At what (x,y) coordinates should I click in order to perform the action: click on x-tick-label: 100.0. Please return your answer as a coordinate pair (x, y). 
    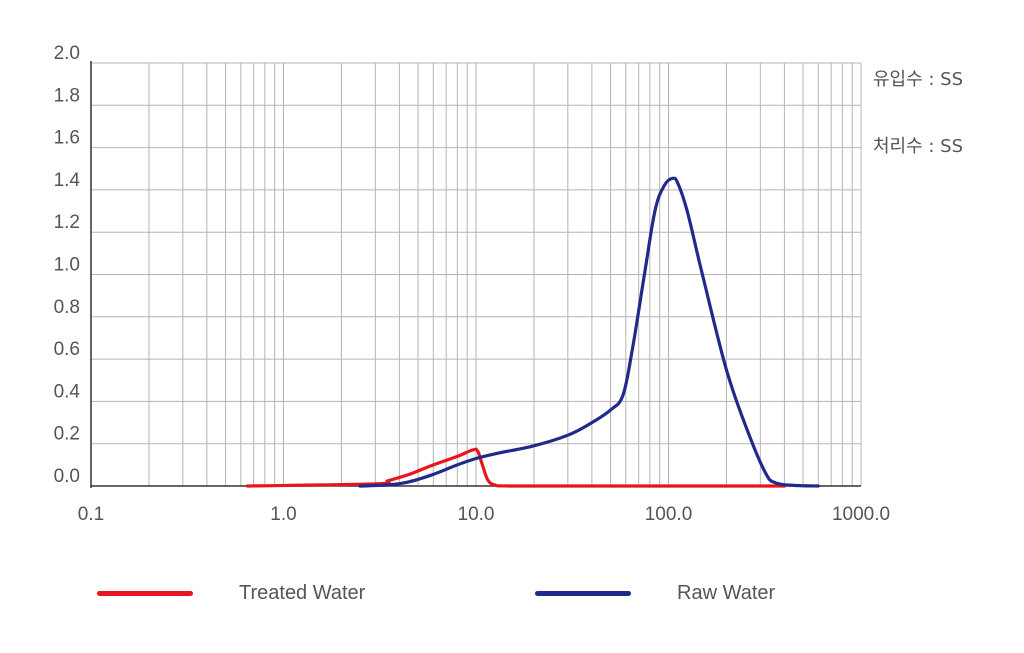
    Looking at the image, I should click on (669, 514).